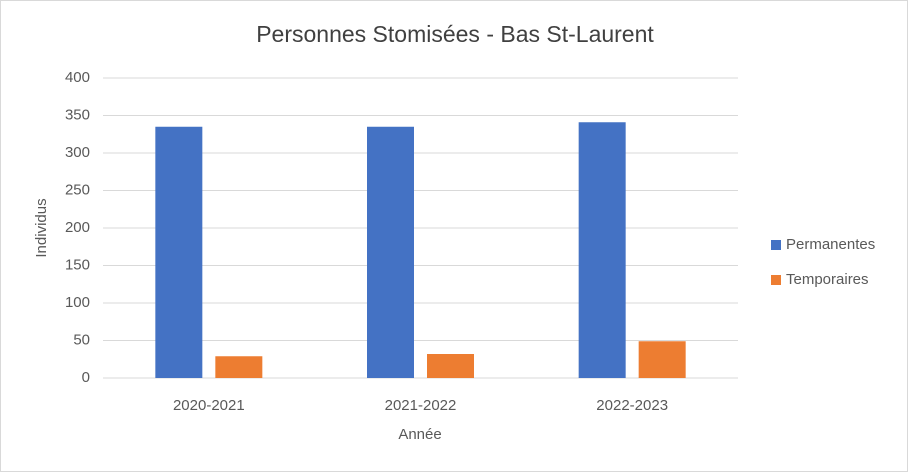 This screenshot has height=473, width=909. What do you see at coordinates (77, 114) in the screenshot?
I see `y-tick-label: 350` at bounding box center [77, 114].